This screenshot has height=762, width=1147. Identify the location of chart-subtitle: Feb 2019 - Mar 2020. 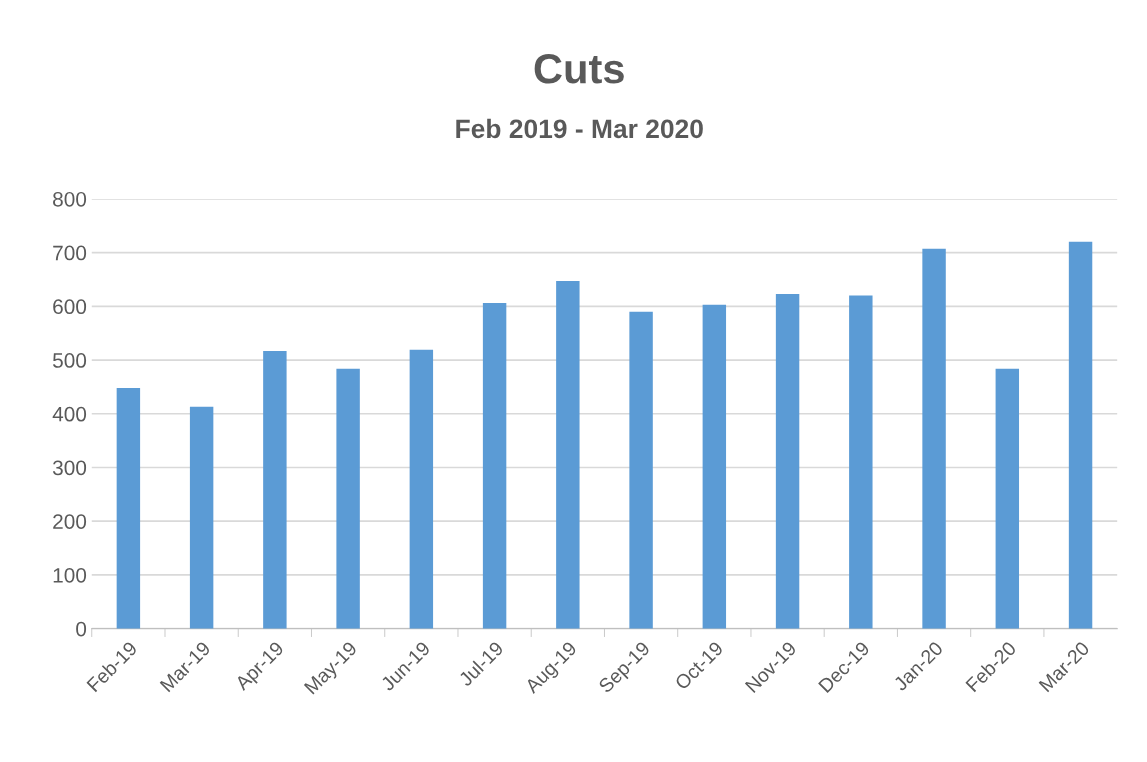
(579, 128).